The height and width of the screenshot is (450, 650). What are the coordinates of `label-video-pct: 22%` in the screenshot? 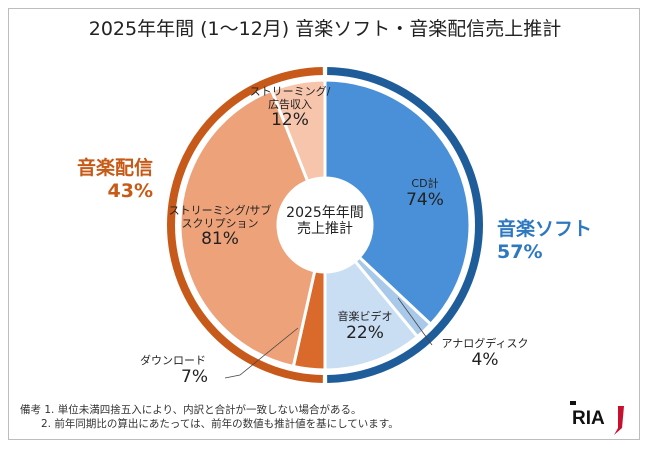 It's located at (365, 332).